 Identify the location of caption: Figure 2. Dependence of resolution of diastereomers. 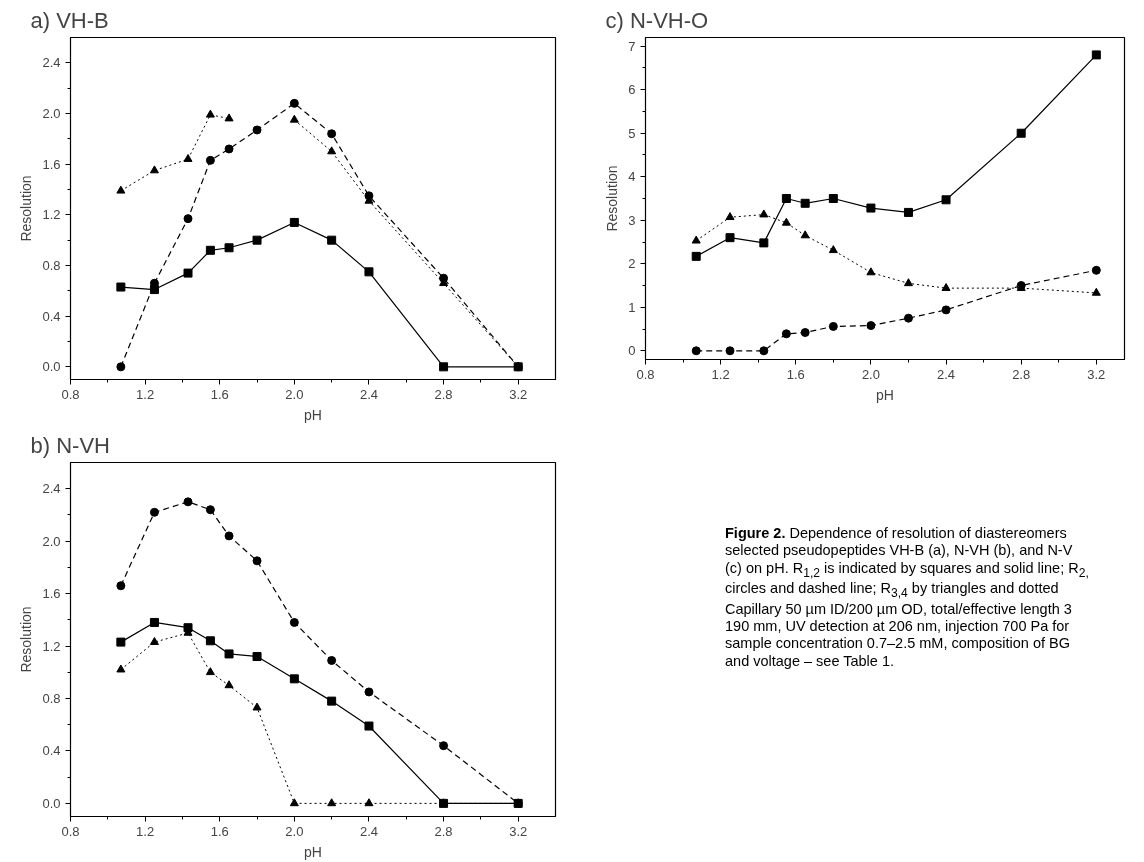
(896, 534).